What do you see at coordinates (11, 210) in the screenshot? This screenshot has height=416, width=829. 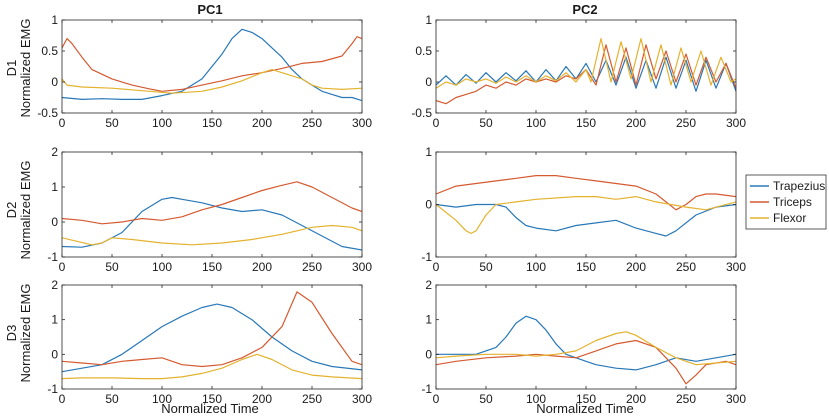 I see `row-label-d2: D2` at bounding box center [11, 210].